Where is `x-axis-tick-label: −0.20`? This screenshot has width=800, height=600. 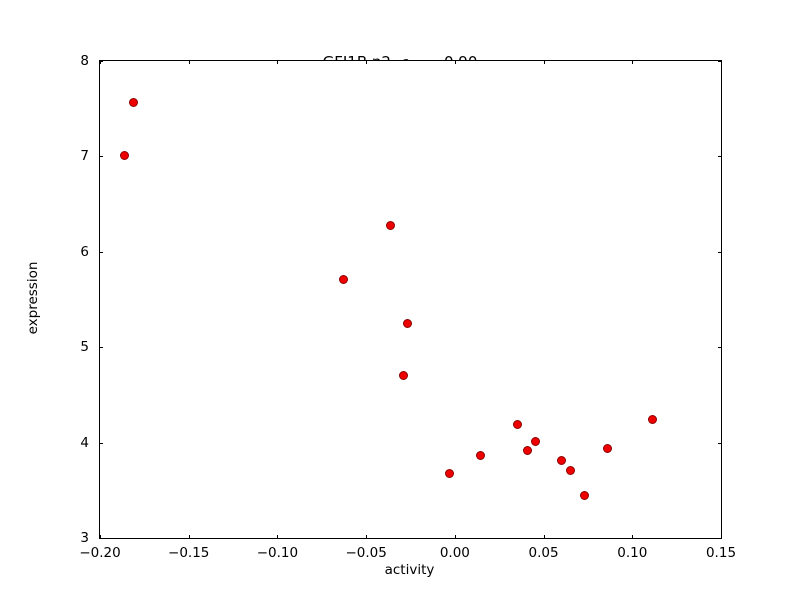
x-axis-tick-label: −0.20 is located at coordinates (100, 553).